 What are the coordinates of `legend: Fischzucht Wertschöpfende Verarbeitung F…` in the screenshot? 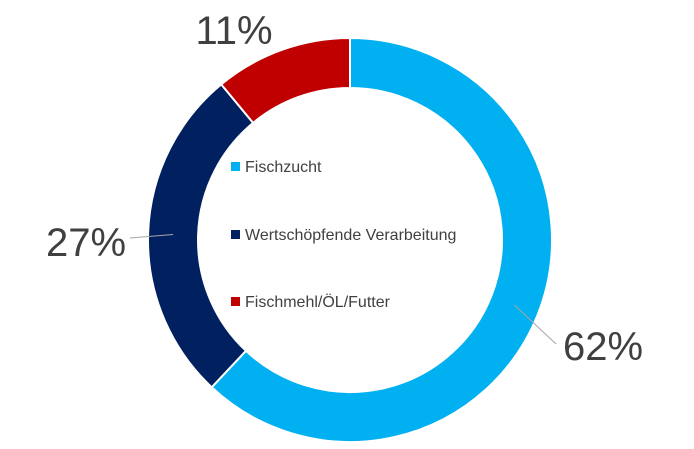 It's located at (343, 235).